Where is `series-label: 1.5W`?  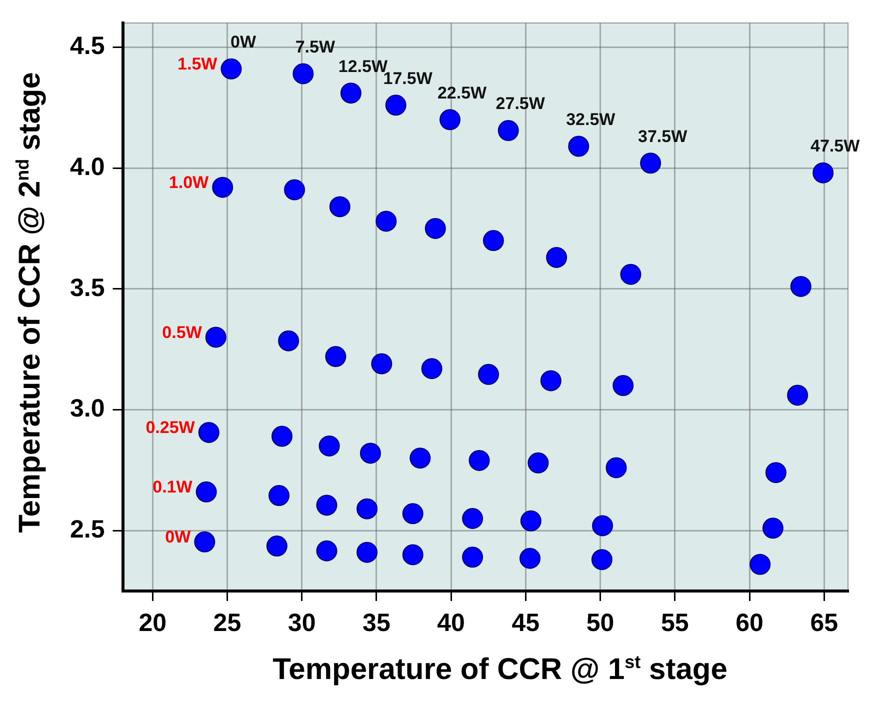
series-label: 1.5W is located at coordinates (198, 64).